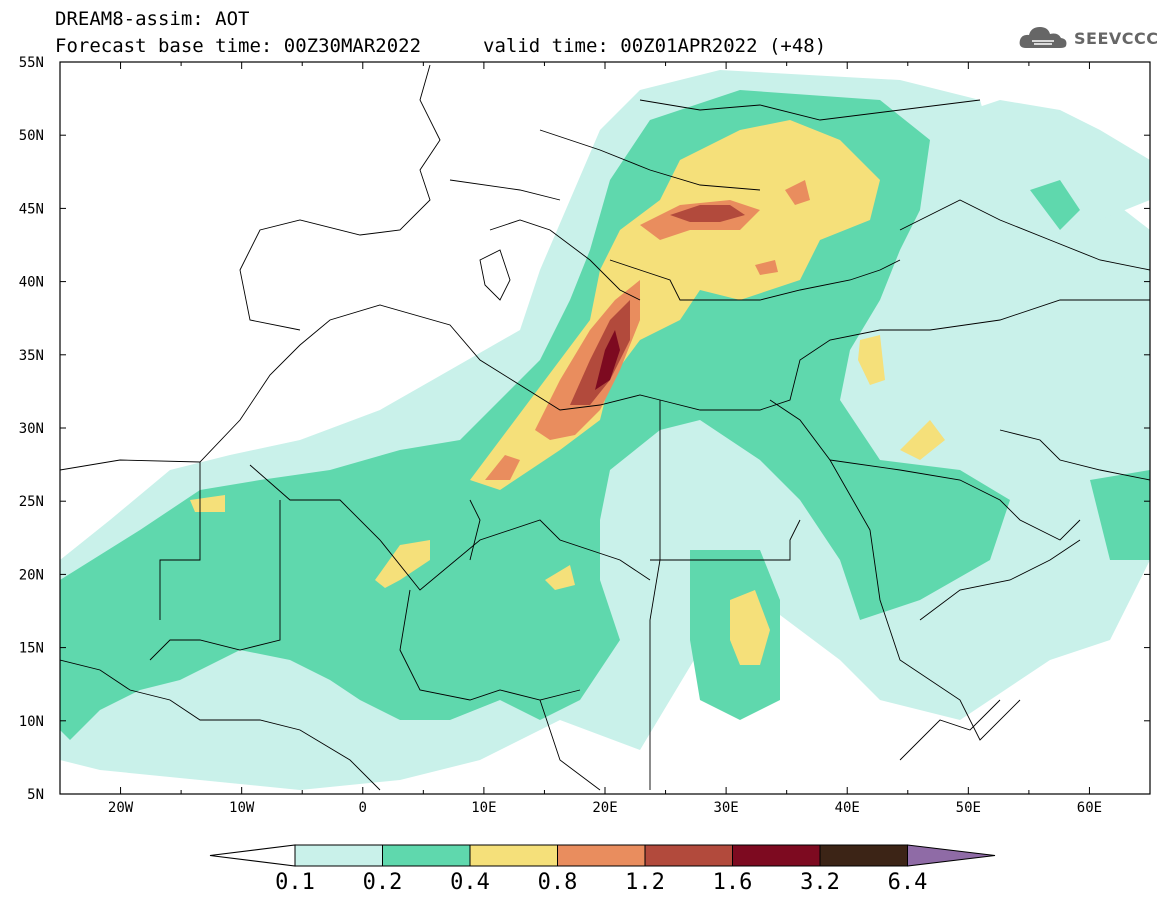 The image size is (1165, 905). I want to click on lat-label: 45N, so click(31, 209).